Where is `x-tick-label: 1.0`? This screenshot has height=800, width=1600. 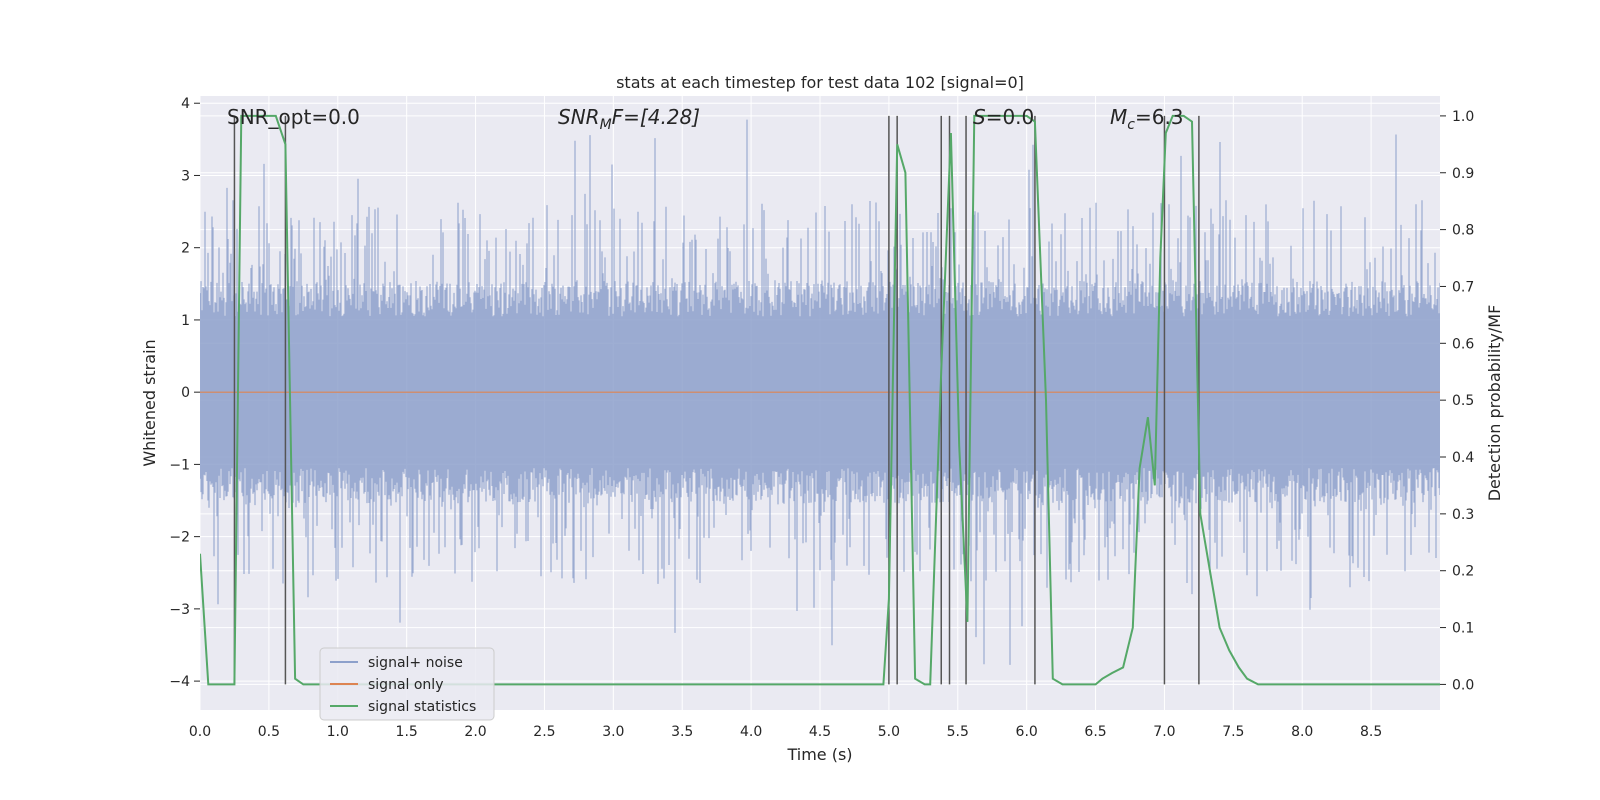
x-tick-label: 1.0 is located at coordinates (338, 732).